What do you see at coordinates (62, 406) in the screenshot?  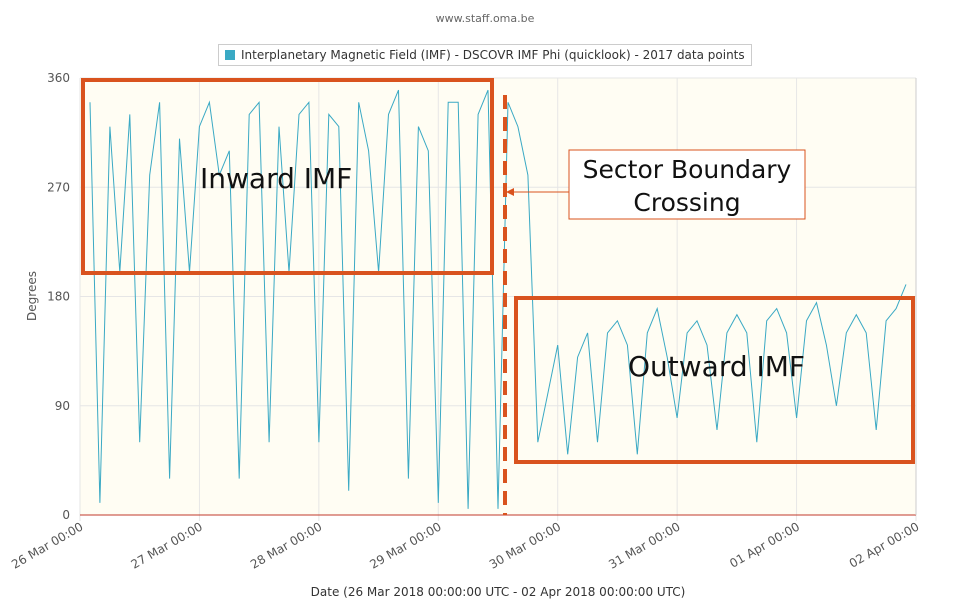 I see `y-tick-label: 90` at bounding box center [62, 406].